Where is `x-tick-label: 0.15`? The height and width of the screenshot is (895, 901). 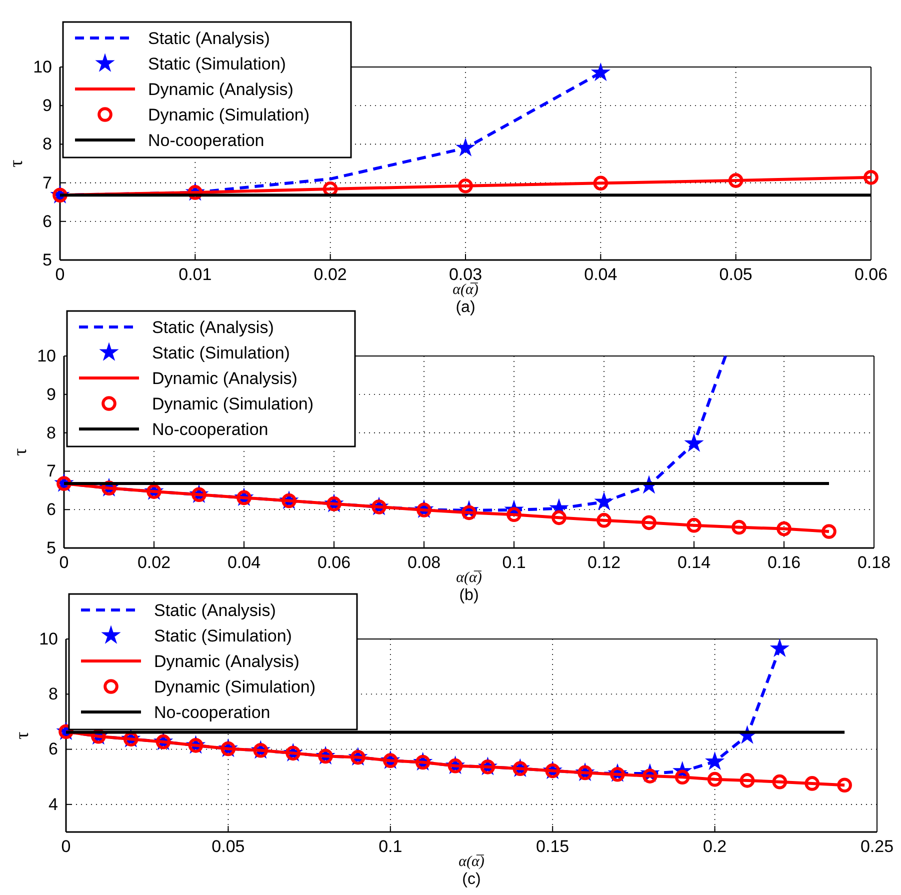 x-tick-label: 0.15 is located at coordinates (553, 846).